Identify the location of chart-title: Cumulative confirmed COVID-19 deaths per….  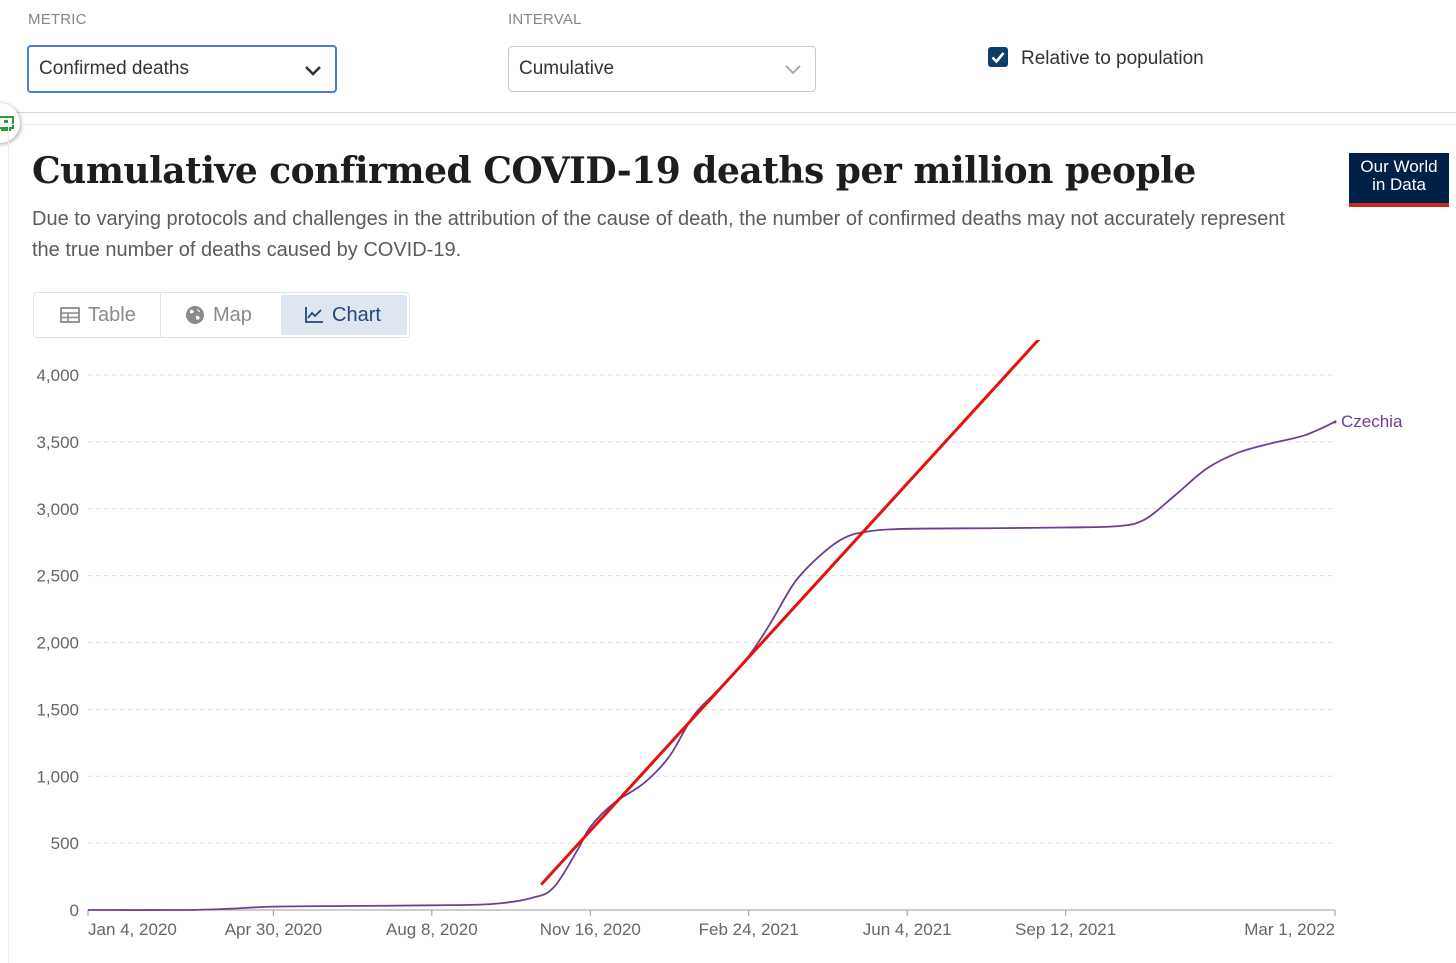
(614, 171).